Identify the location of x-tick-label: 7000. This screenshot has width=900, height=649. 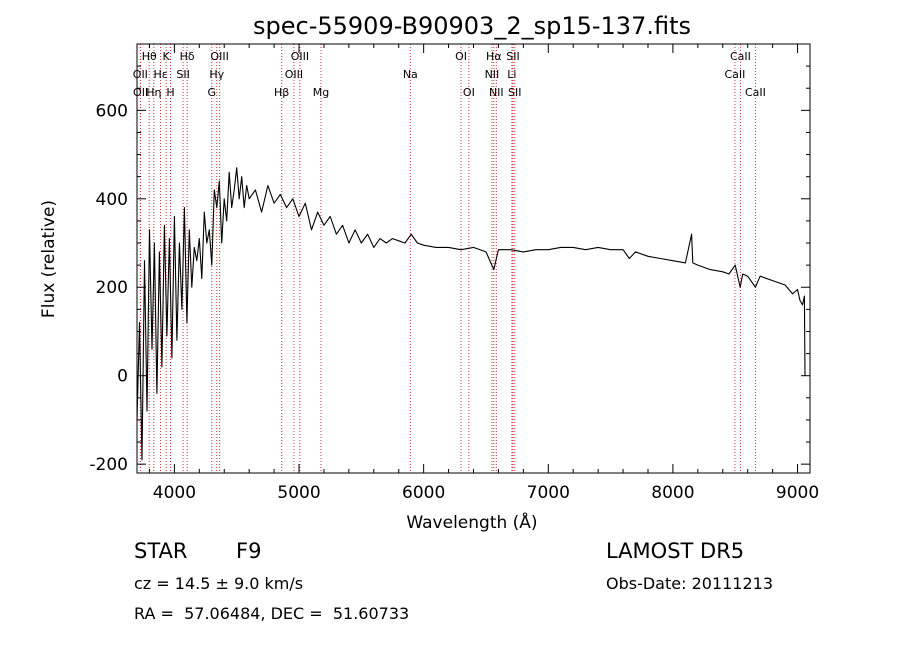
(548, 493).